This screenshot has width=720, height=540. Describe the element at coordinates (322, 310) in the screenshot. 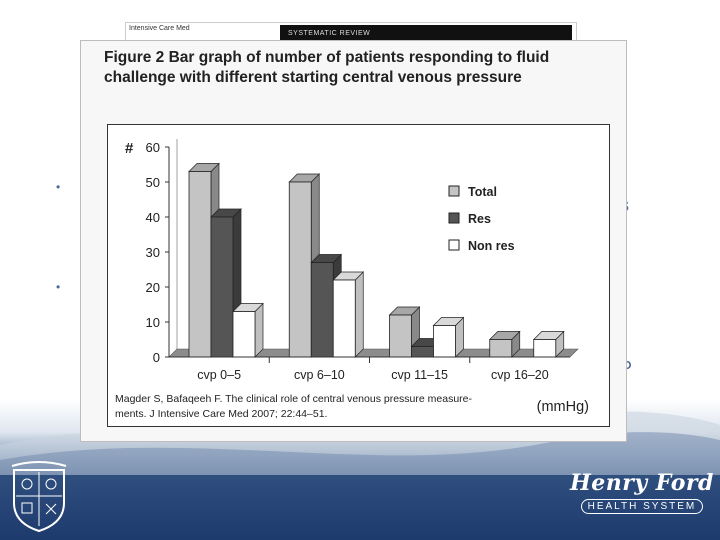

I see `bar-res-2-front` at that location.